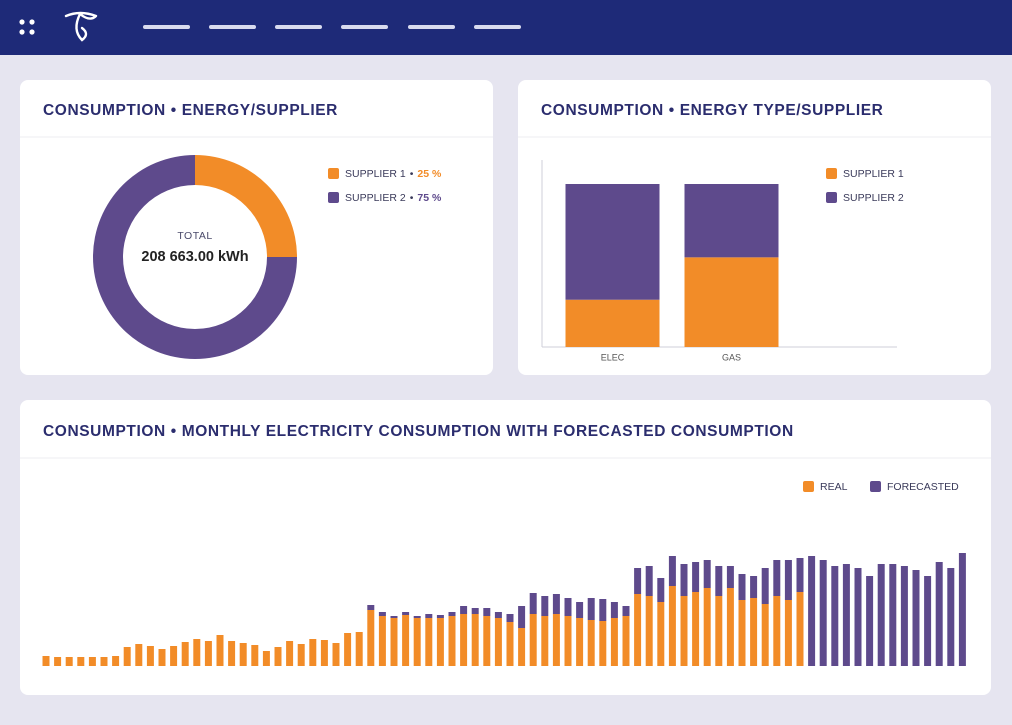 The width and height of the screenshot is (1012, 725). I want to click on legend-label: SUPPLIER 2, so click(873, 198).